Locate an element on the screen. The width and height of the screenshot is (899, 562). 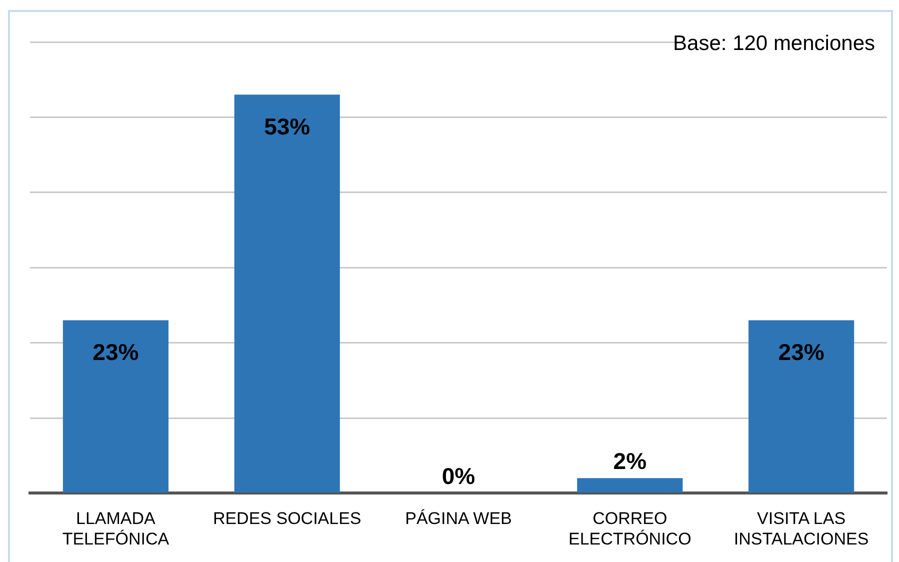
data-label: 53% is located at coordinates (287, 126).